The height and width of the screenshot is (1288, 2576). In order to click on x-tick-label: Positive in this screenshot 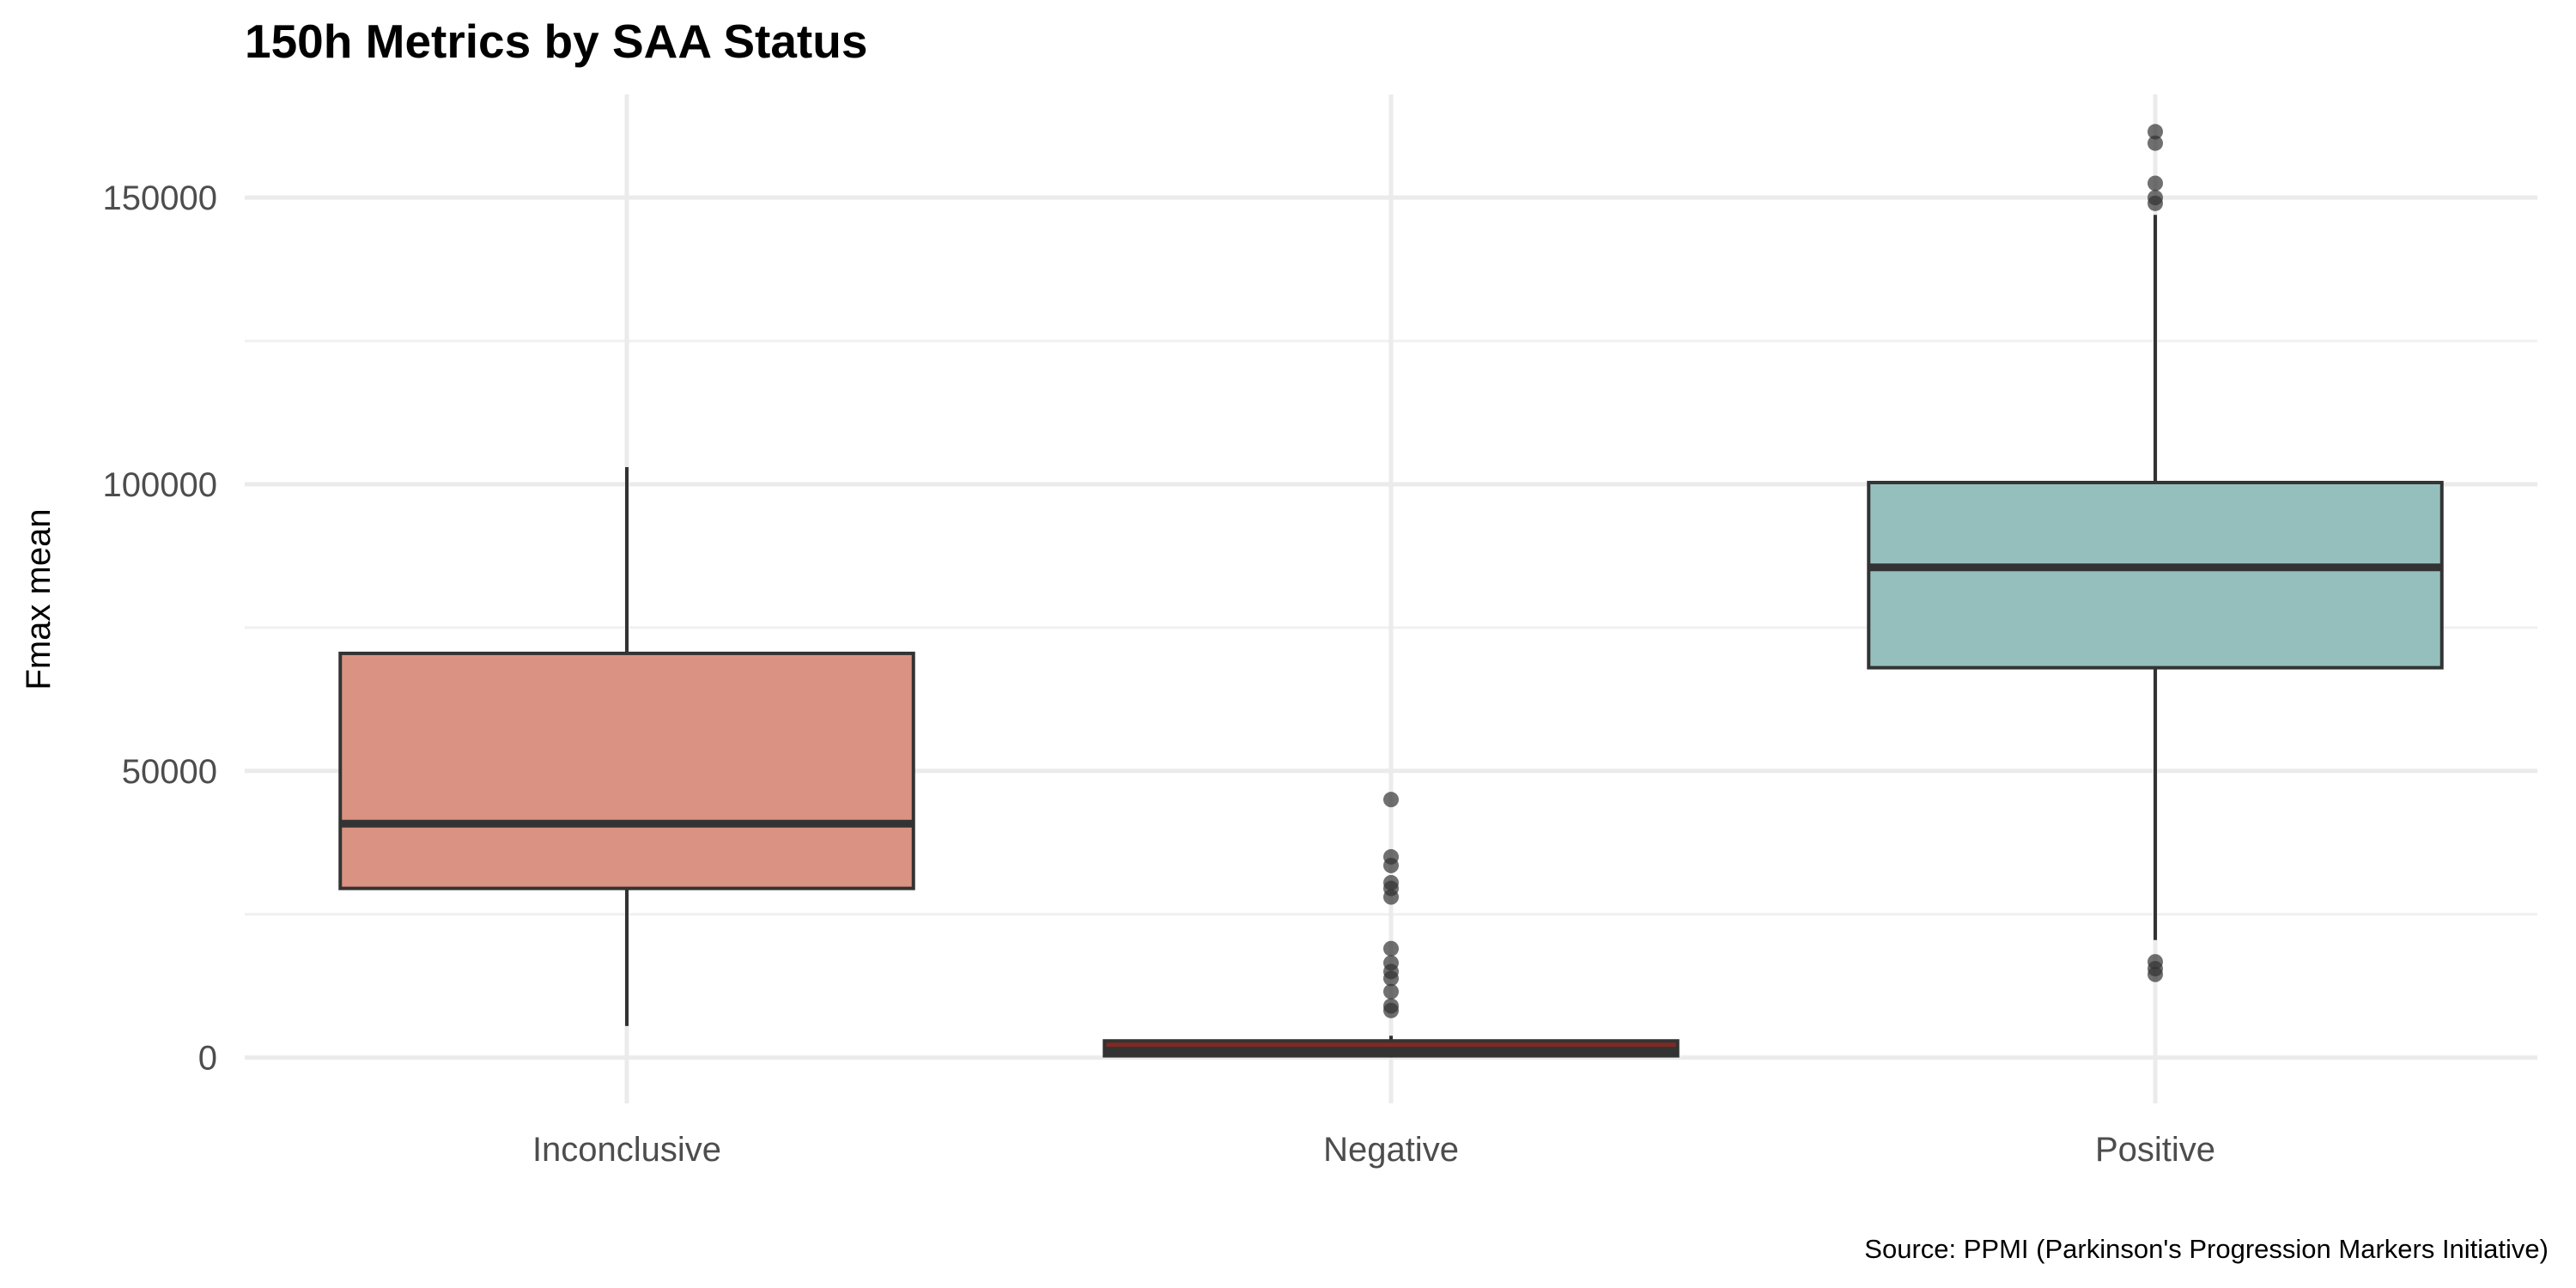, I will do `click(2155, 1150)`.